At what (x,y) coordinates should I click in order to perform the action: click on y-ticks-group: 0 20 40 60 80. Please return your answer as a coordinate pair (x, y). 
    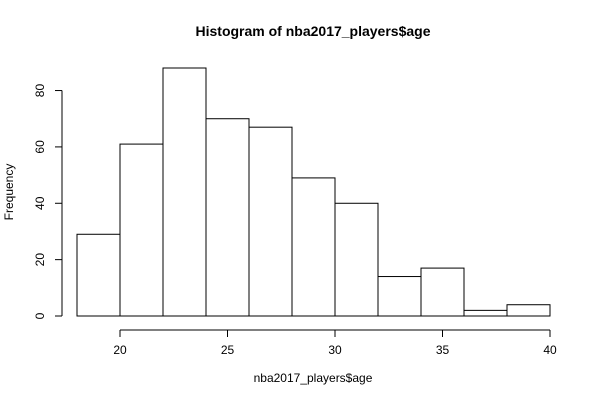
    Looking at the image, I should click on (47, 201).